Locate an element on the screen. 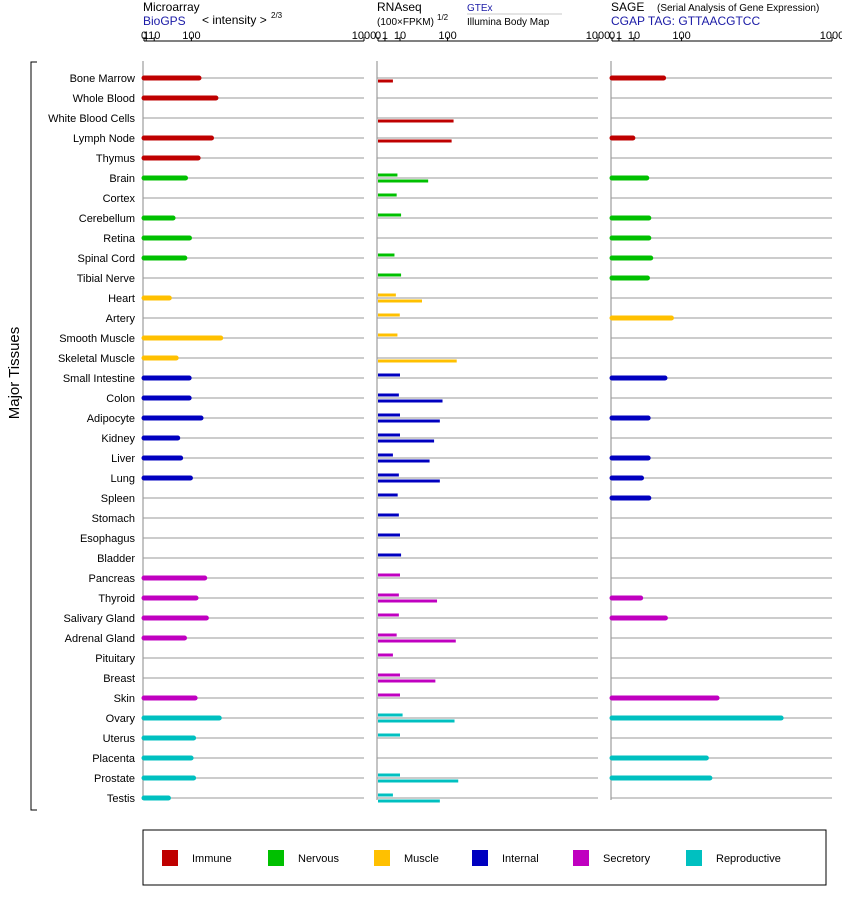 The width and height of the screenshot is (842, 900). tissue-label: Prostate is located at coordinates (114, 779).